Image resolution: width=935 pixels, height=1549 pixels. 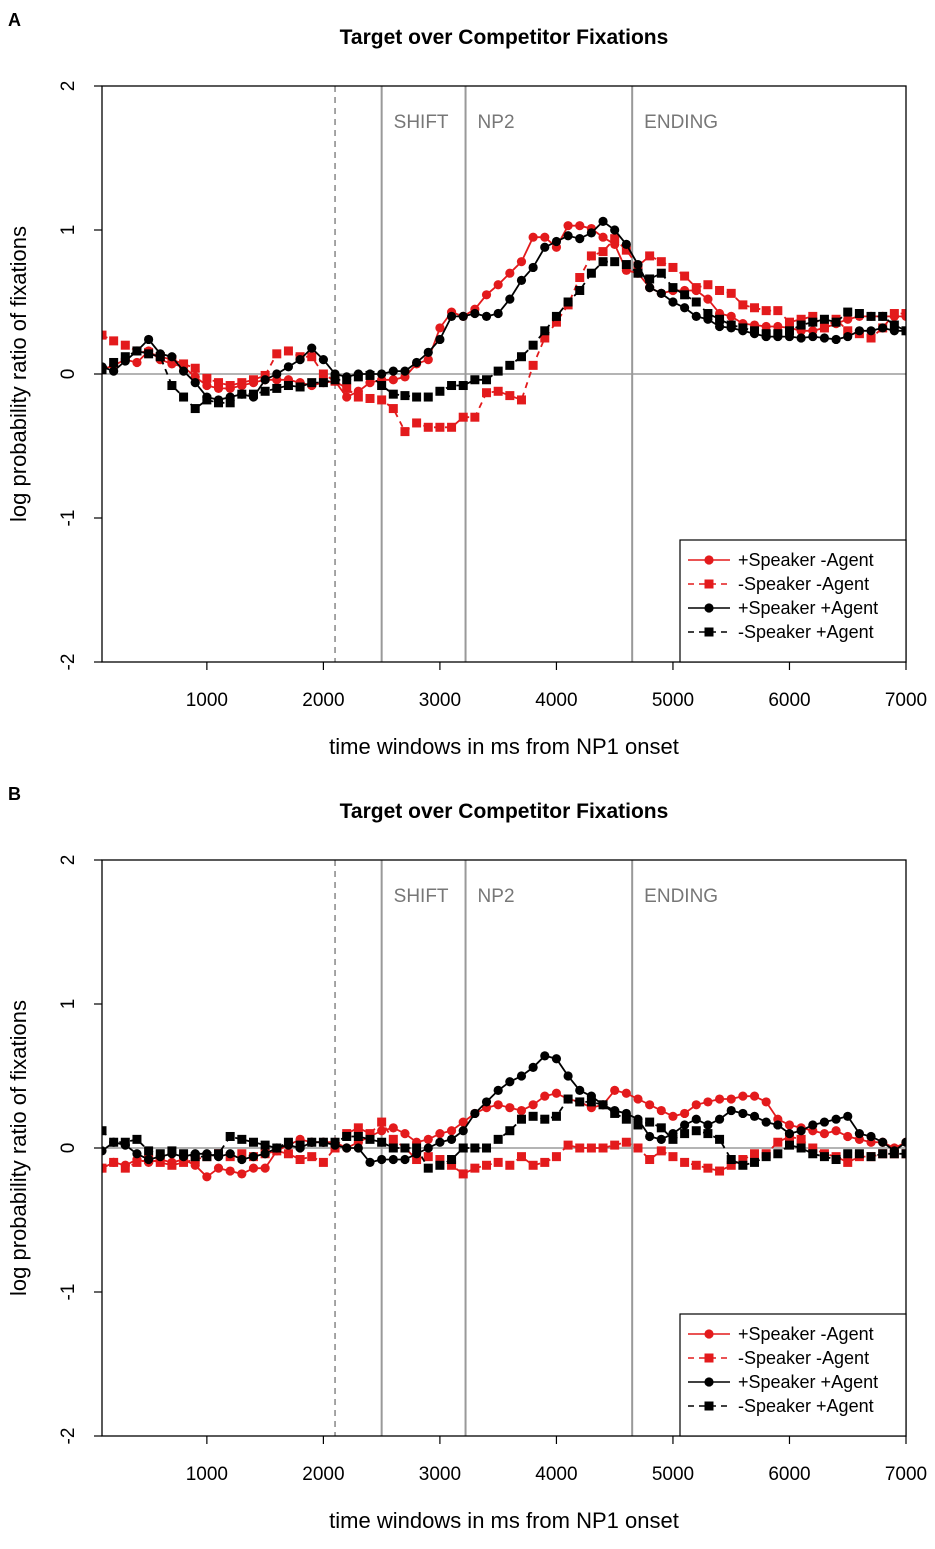 What do you see at coordinates (421, 896) in the screenshot?
I see `region-label-shift: SHIFT` at bounding box center [421, 896].